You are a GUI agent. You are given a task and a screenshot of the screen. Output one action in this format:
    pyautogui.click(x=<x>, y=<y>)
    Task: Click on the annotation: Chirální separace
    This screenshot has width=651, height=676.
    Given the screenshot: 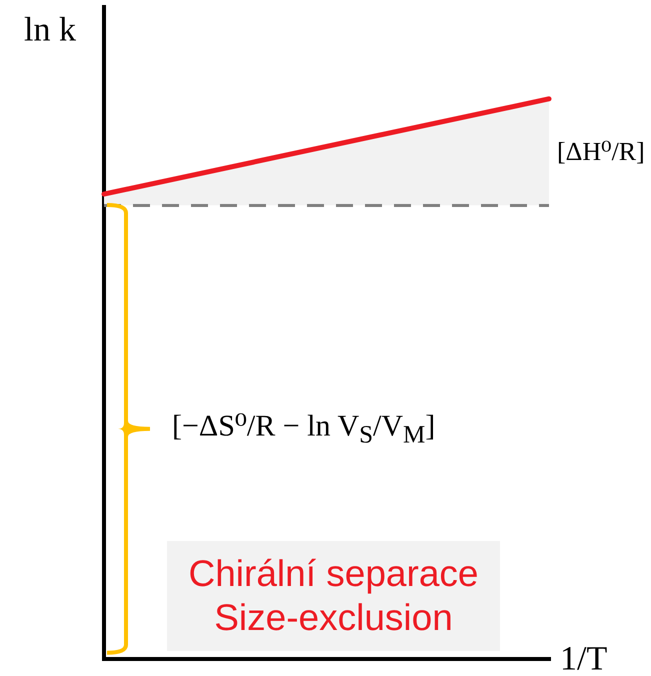 What is the action you would take?
    pyautogui.click(x=333, y=574)
    